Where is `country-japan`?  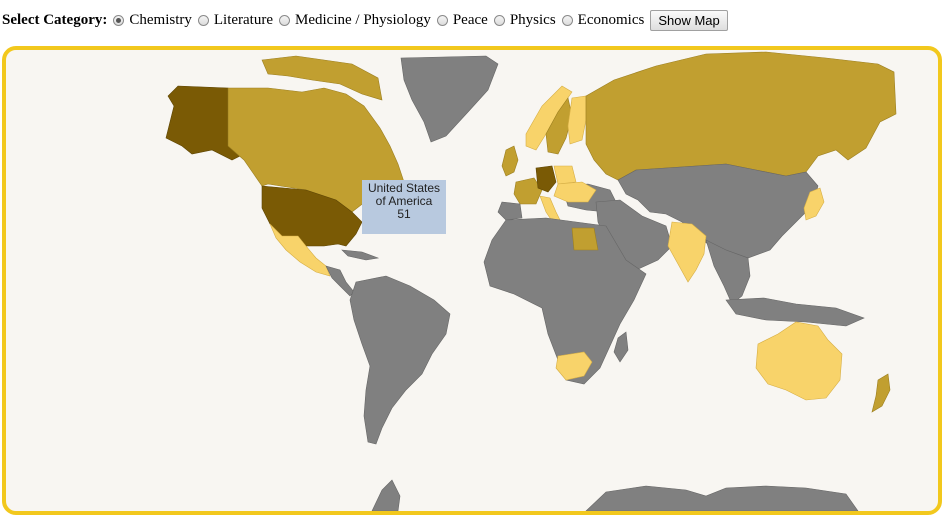 country-japan is located at coordinates (814, 204).